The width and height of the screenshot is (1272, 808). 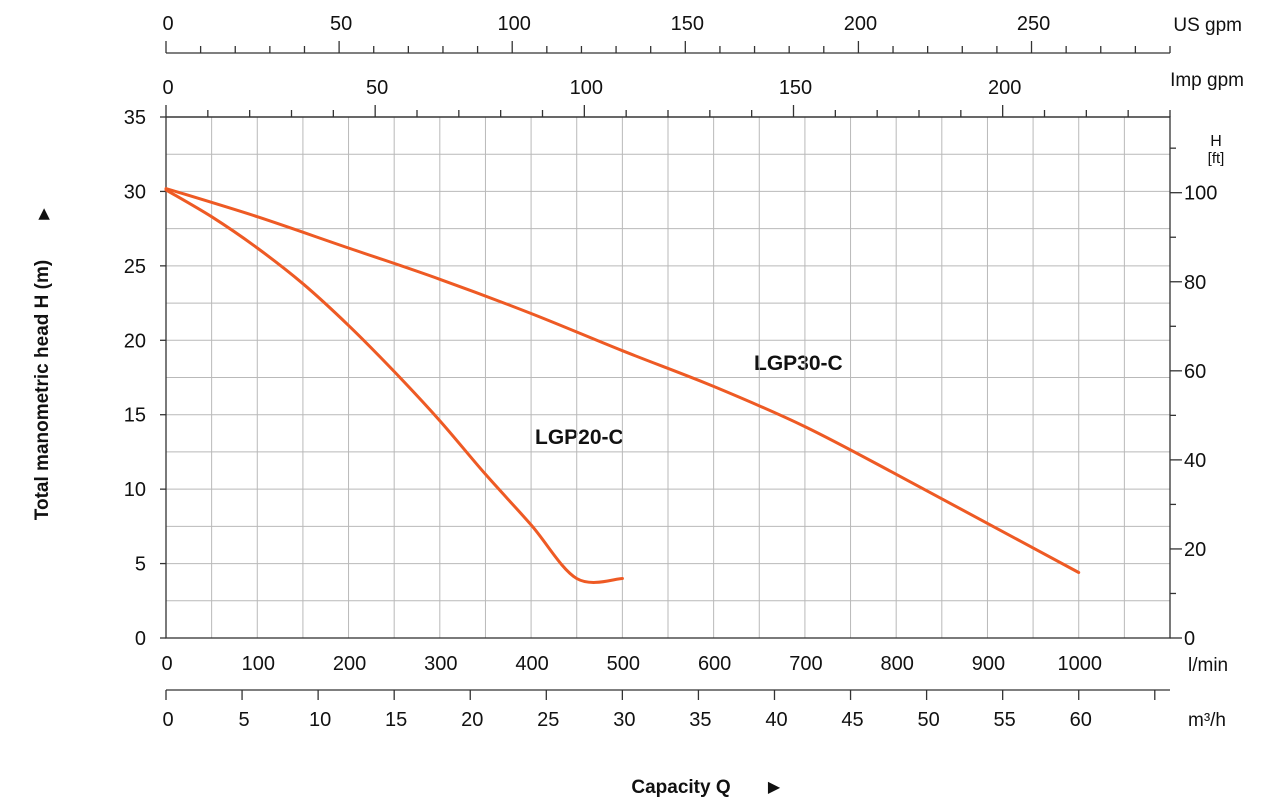 I want to click on m3h-tick-label: 20, so click(x=472, y=720).